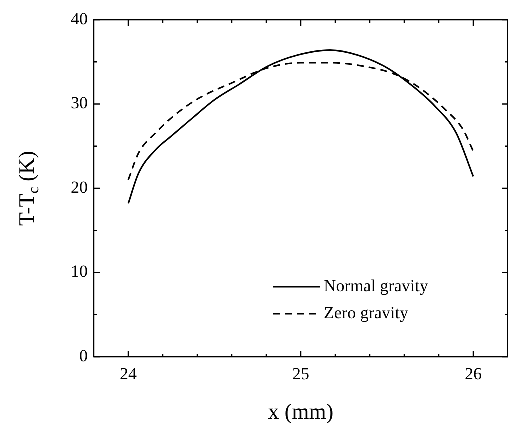  What do you see at coordinates (473, 374) in the screenshot?
I see `x-tick-label: 26` at bounding box center [473, 374].